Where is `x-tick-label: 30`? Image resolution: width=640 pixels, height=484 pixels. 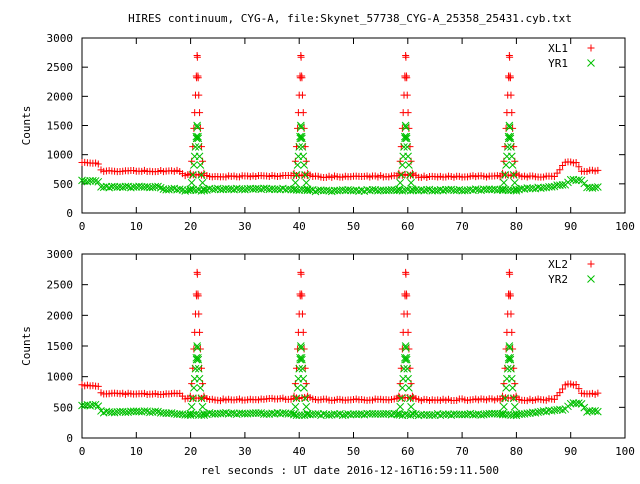
x-tick-label: 30 is located at coordinates (244, 451).